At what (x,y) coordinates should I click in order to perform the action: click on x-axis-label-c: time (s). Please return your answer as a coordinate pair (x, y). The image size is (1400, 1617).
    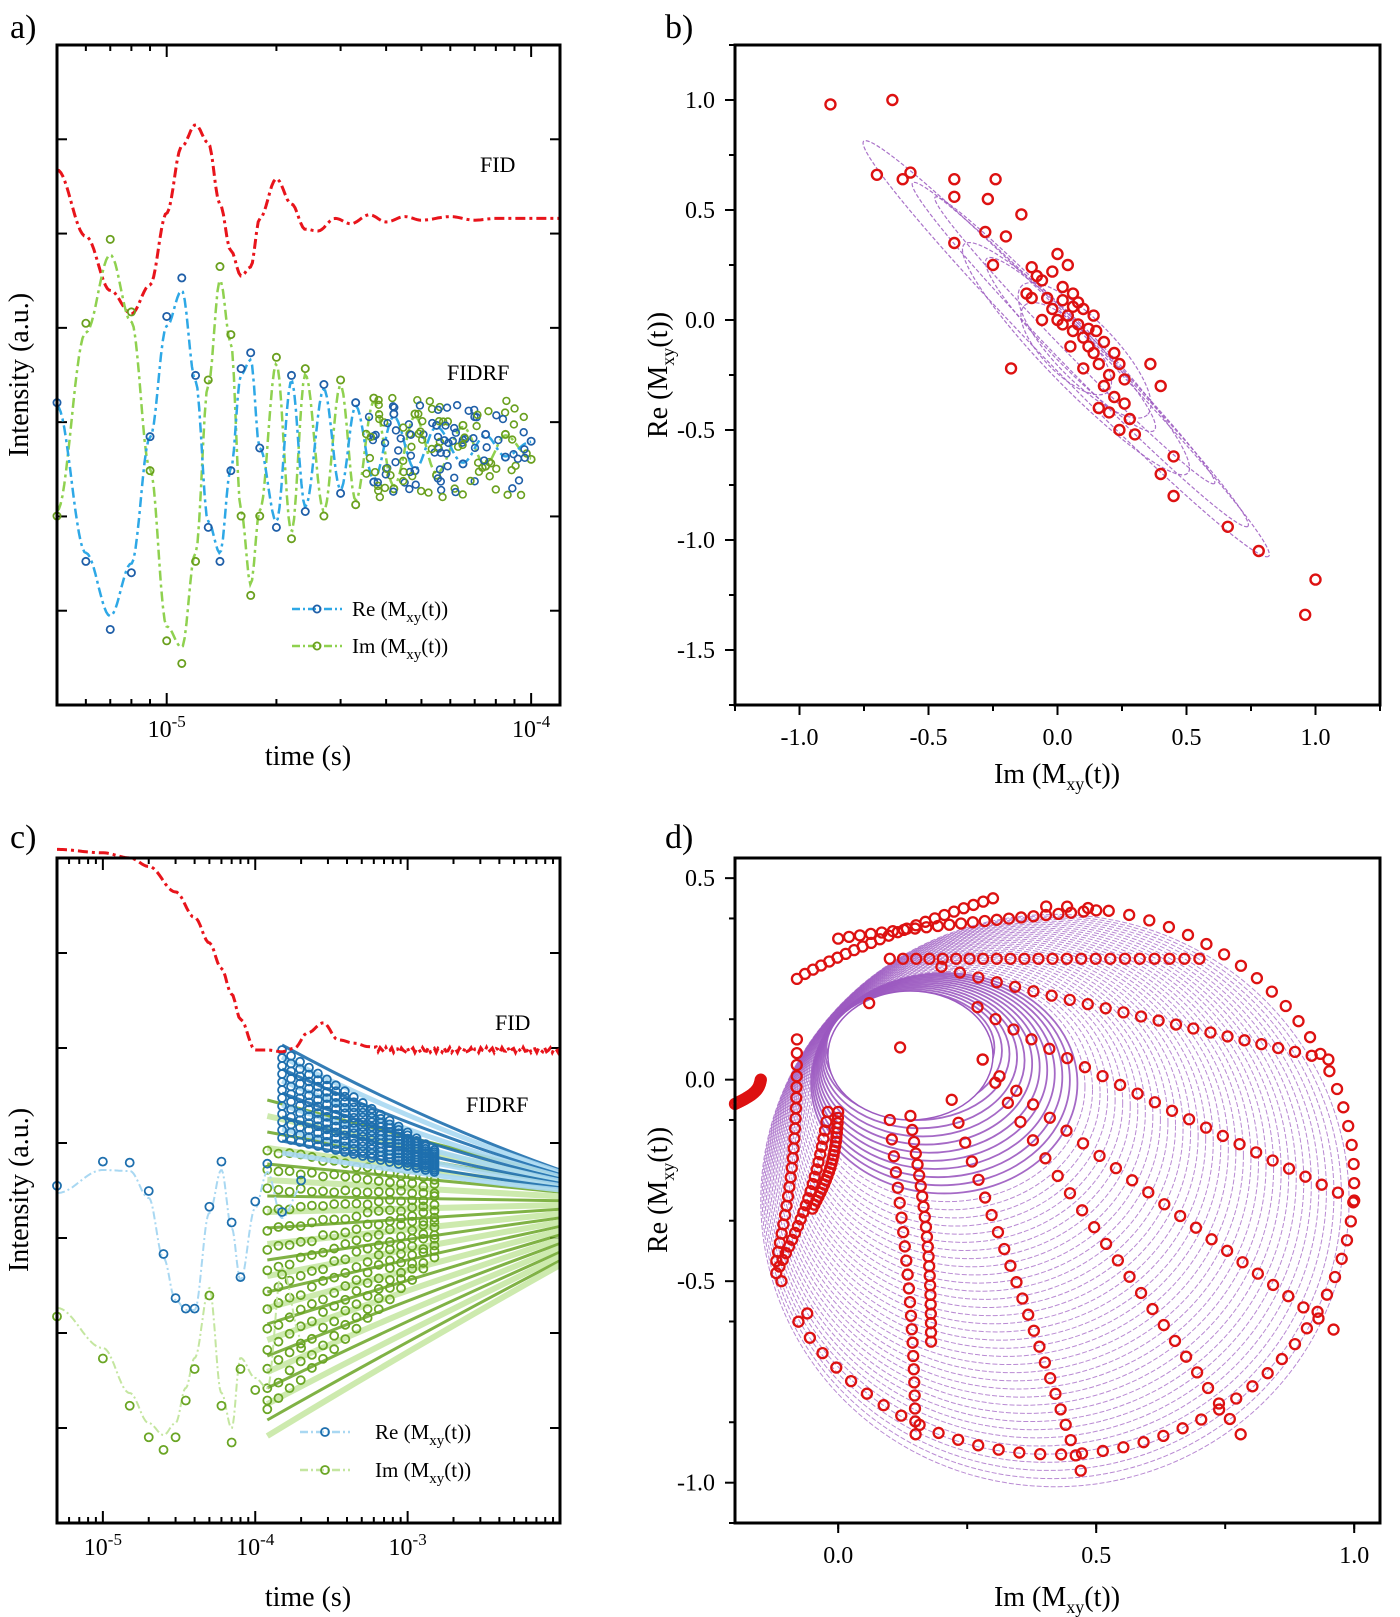
    Looking at the image, I should click on (308, 1597).